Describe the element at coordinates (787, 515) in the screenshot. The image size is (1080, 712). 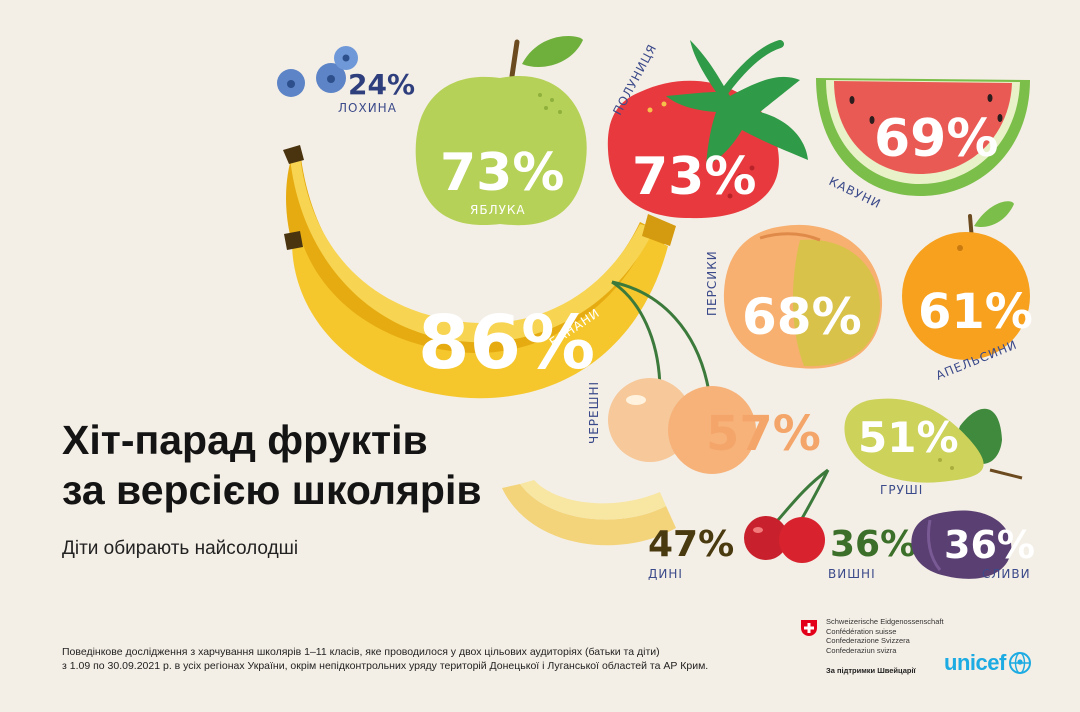
I see `sour-cherries-illustration` at that location.